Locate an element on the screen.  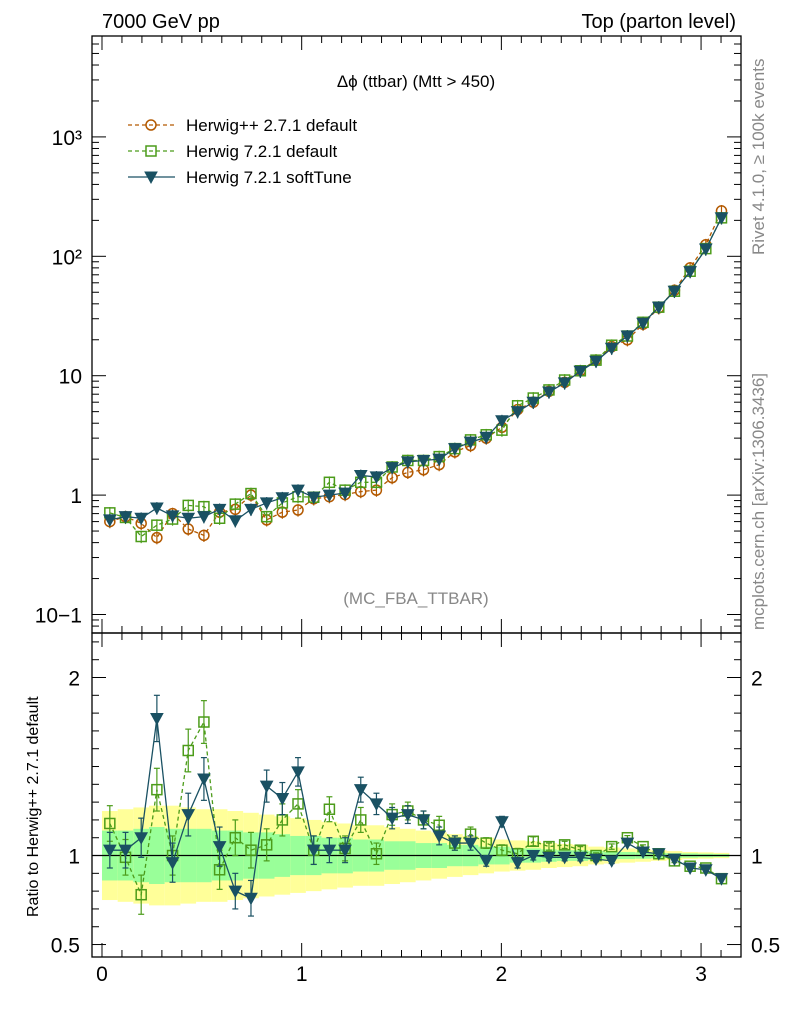
mcplots-label: mcplots.cern.ch [arXiv:1306.3436] is located at coordinates (758, 501).